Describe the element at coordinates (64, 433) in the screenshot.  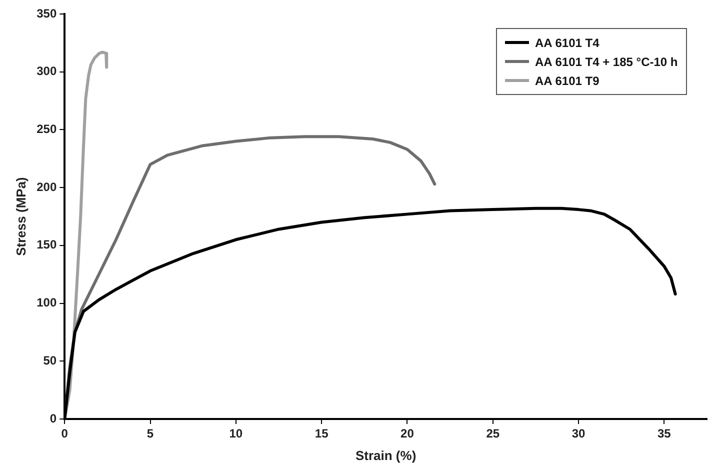
I see `x-tick-label: 0` at that location.